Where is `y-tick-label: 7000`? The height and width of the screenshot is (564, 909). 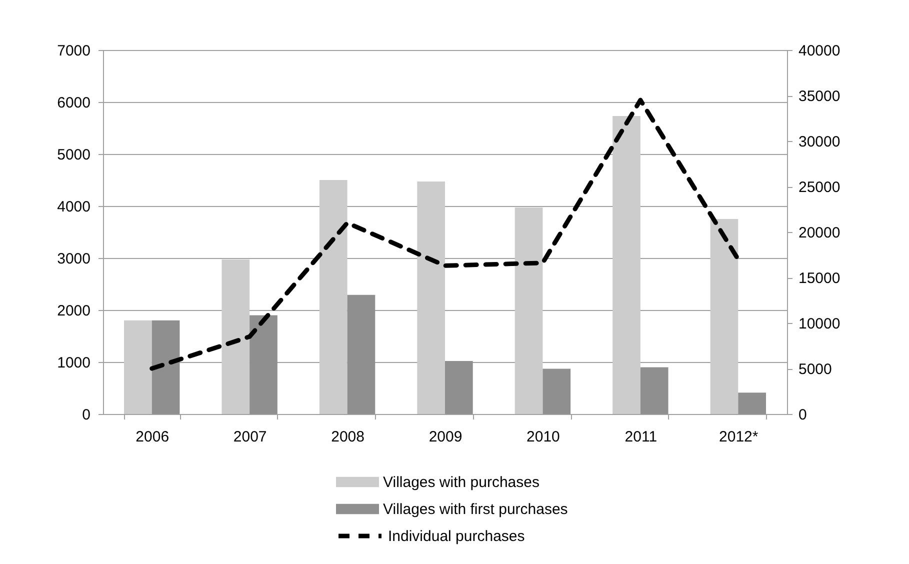 y-tick-label: 7000 is located at coordinates (73, 51).